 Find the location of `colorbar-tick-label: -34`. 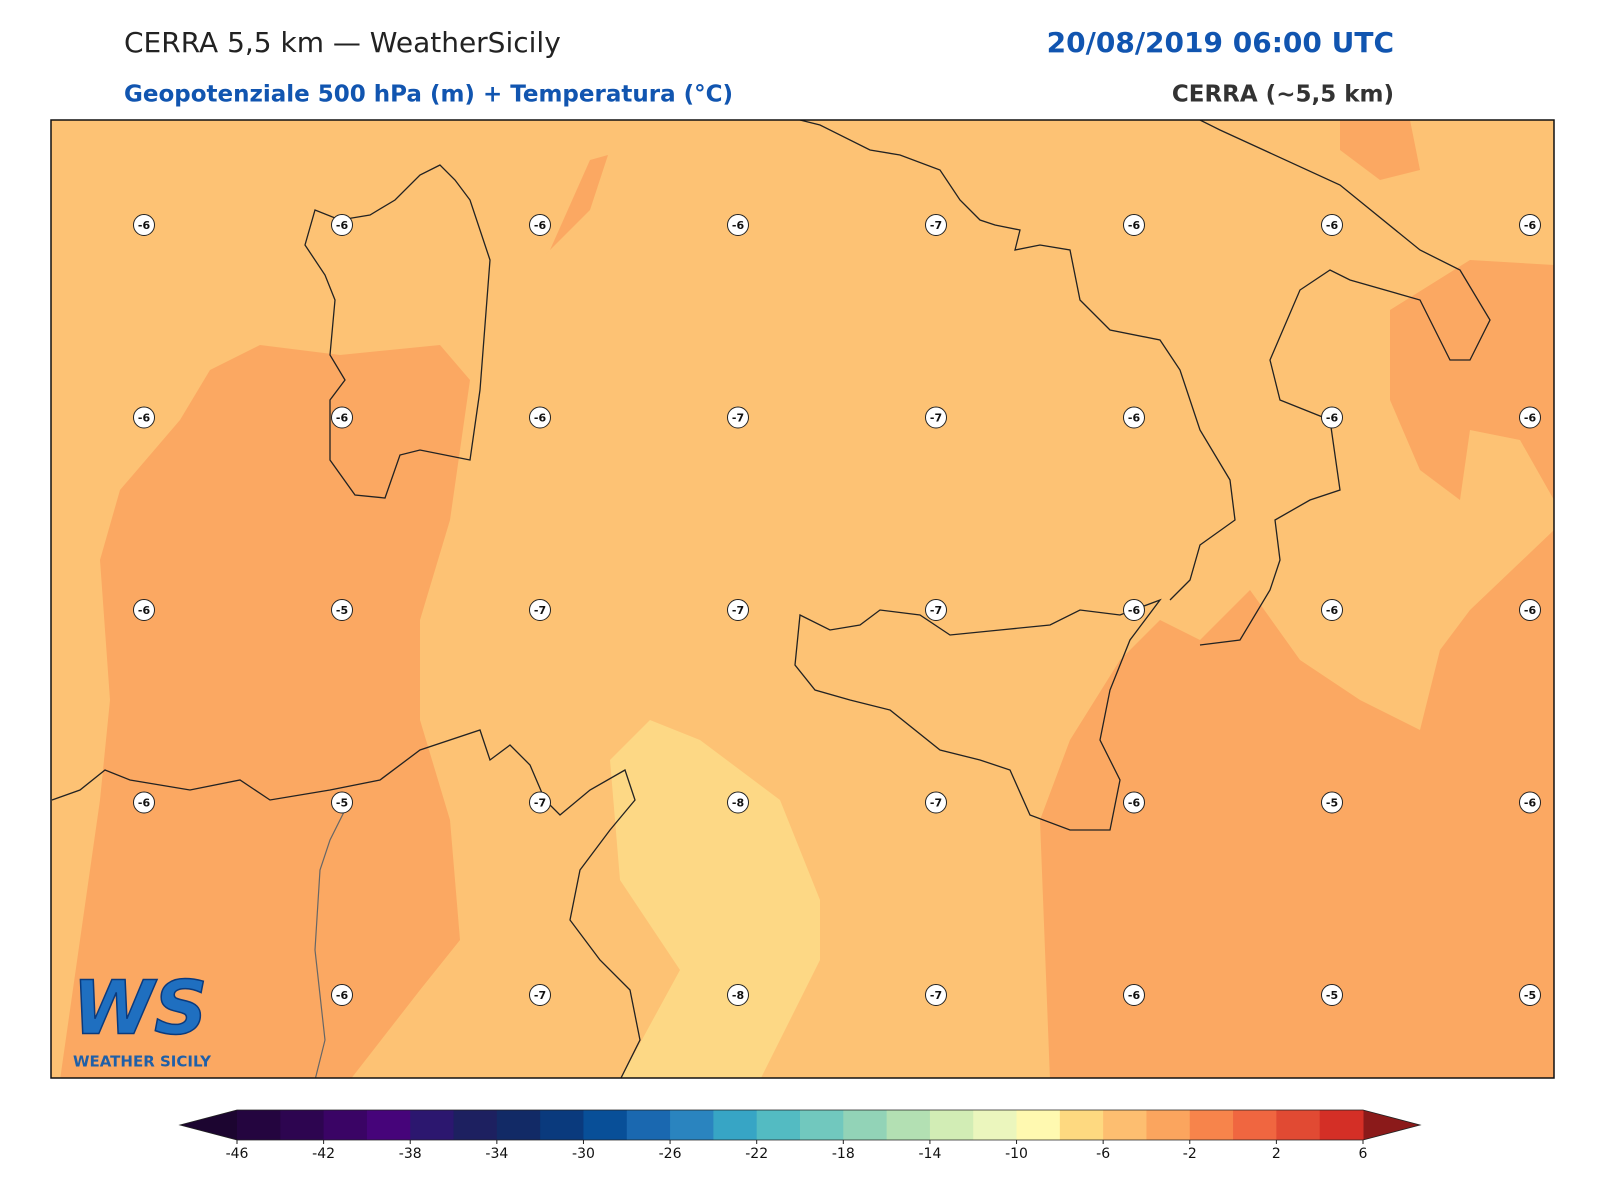

colorbar-tick-label: -34 is located at coordinates (496, 1154).